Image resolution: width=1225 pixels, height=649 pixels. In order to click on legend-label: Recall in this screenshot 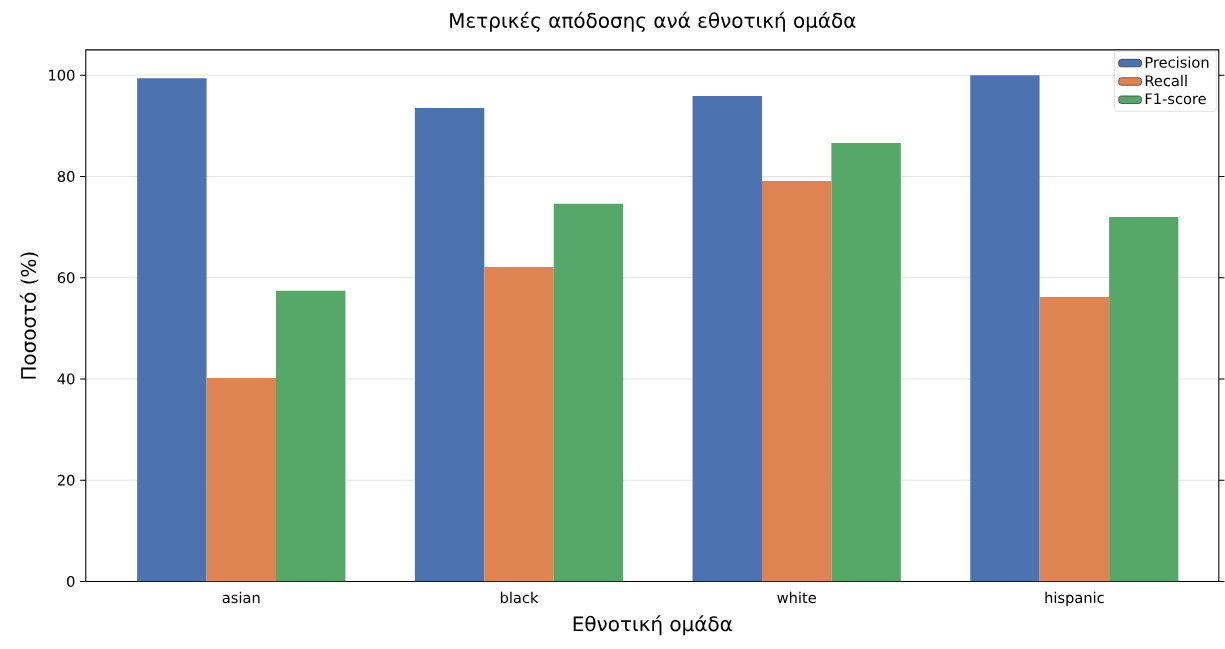, I will do `click(1166, 80)`.